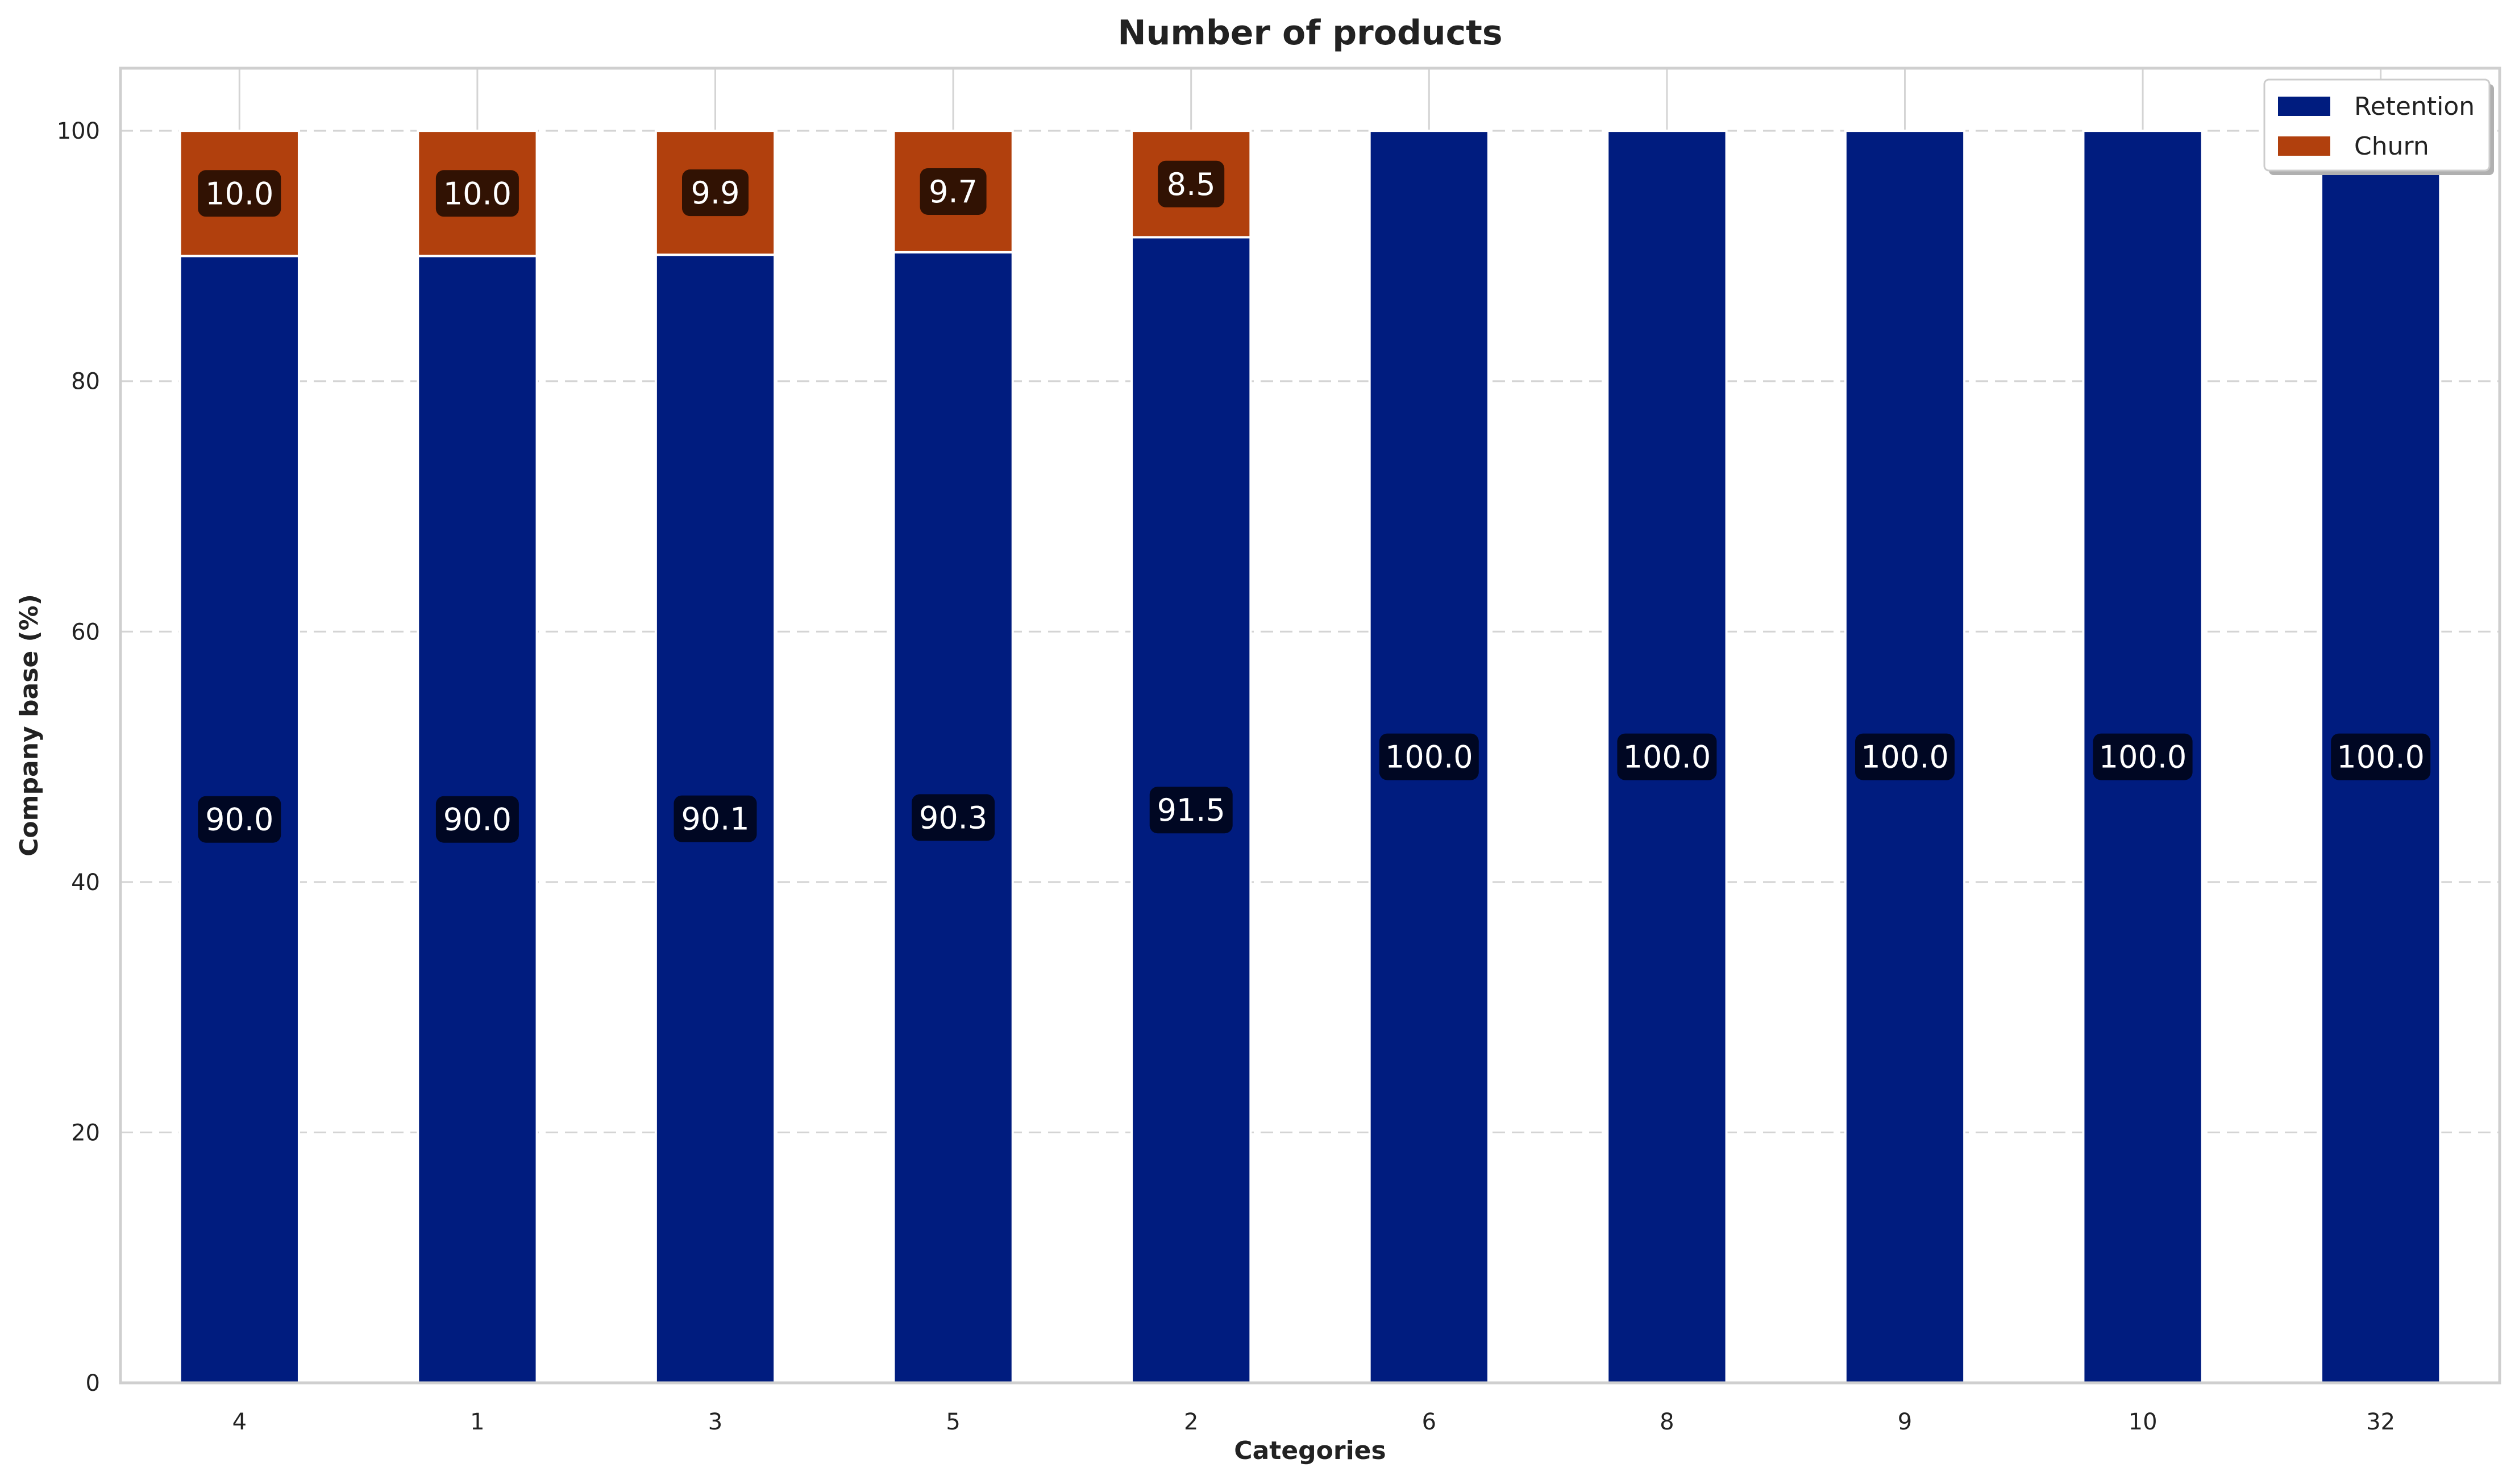 The height and width of the screenshot is (1484, 2515). I want to click on data-label-retention: 91.5, so click(1191, 810).